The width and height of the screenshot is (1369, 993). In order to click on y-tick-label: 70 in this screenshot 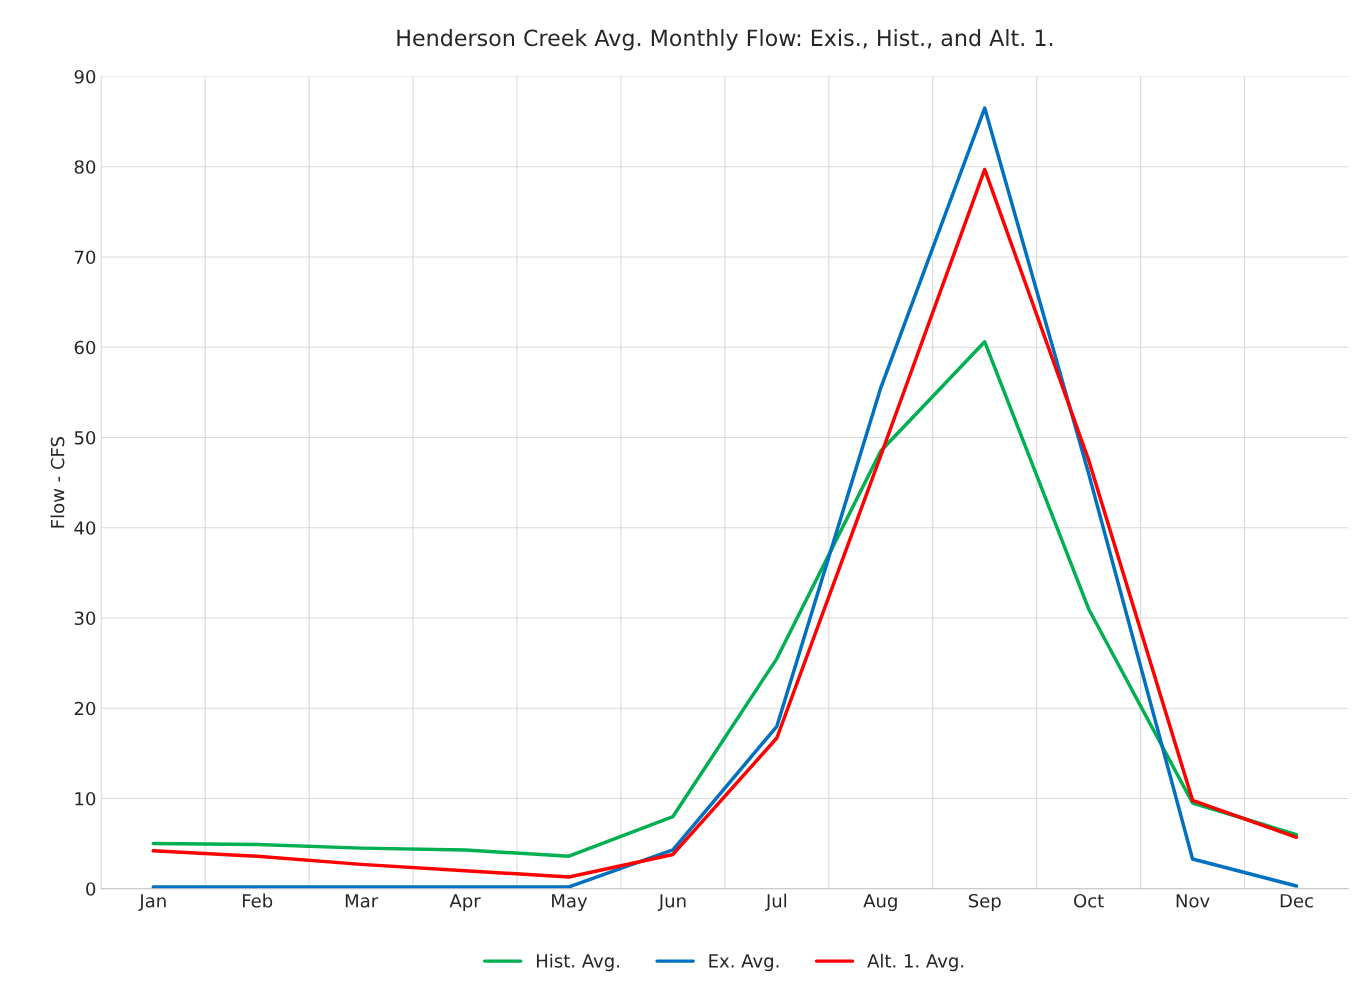, I will do `click(85, 257)`.